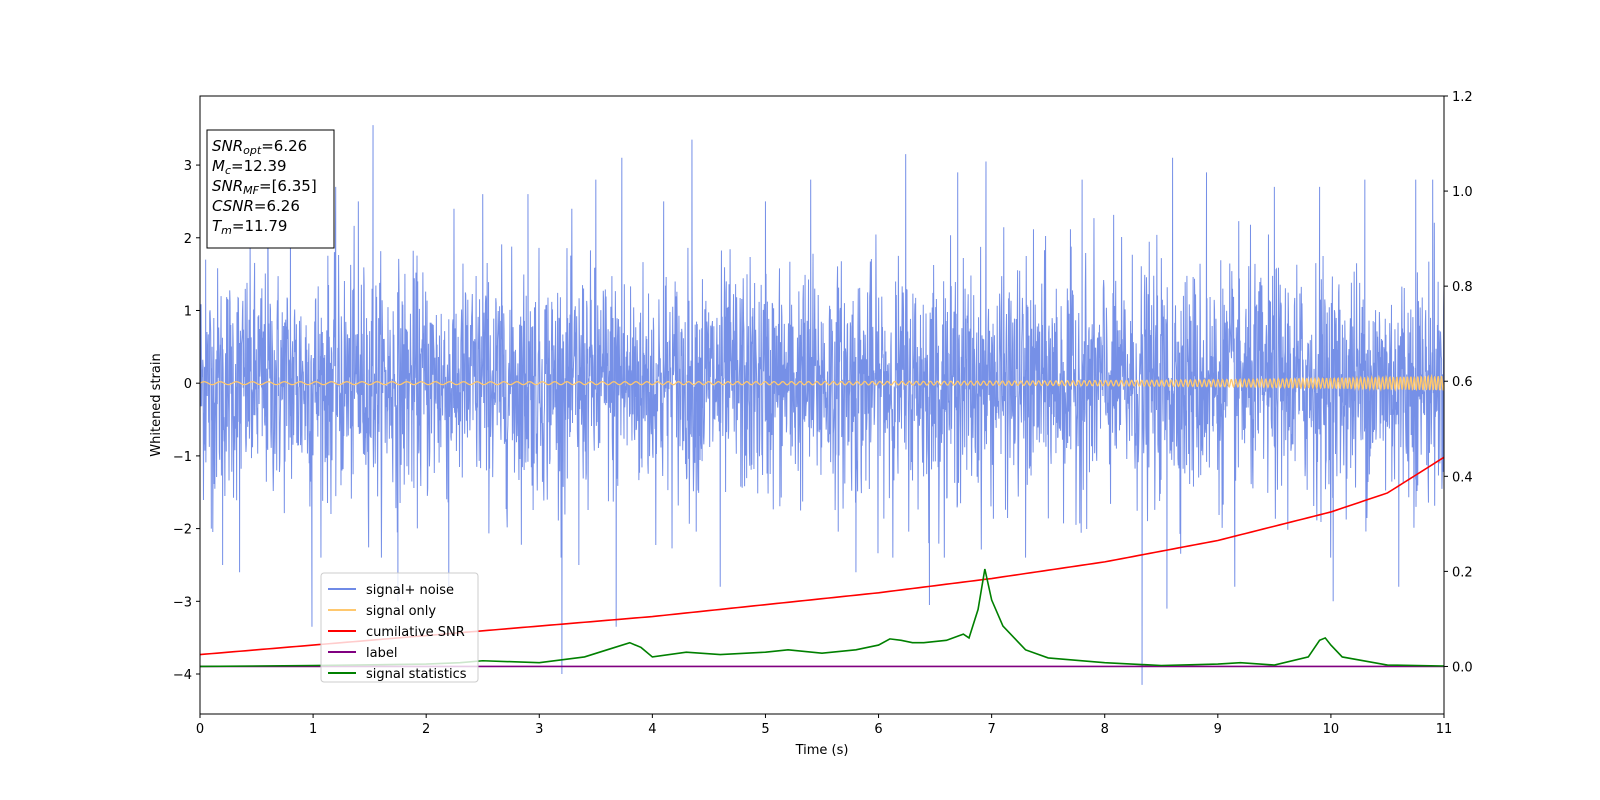 This screenshot has width=1600, height=800. Describe the element at coordinates (539, 729) in the screenshot. I see `x-tick-label: 3` at that location.